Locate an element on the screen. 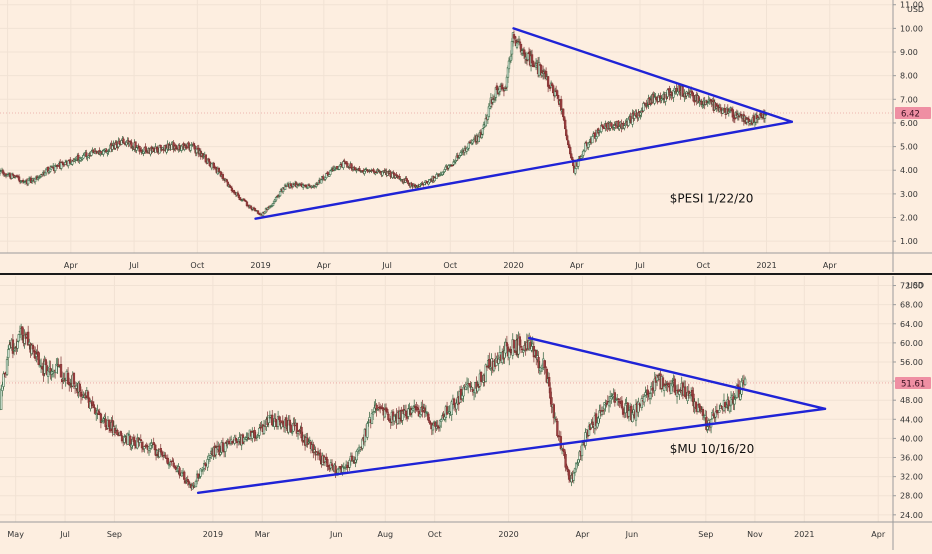  x-tick-label: 2019 is located at coordinates (260, 265).